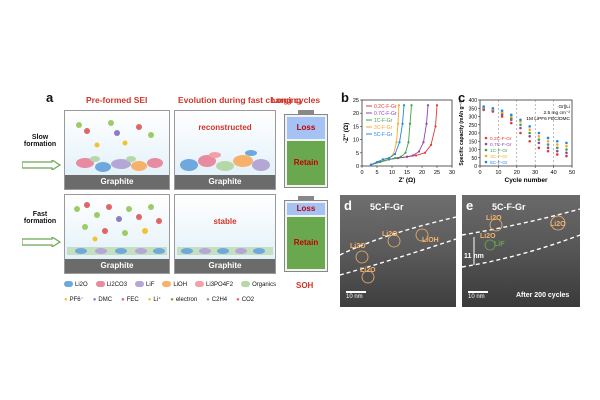 Image resolution: width=600 pixels, height=400 pixels. What do you see at coordinates (306, 243) in the screenshot?
I see `fast-battery-retain: Retain` at bounding box center [306, 243].